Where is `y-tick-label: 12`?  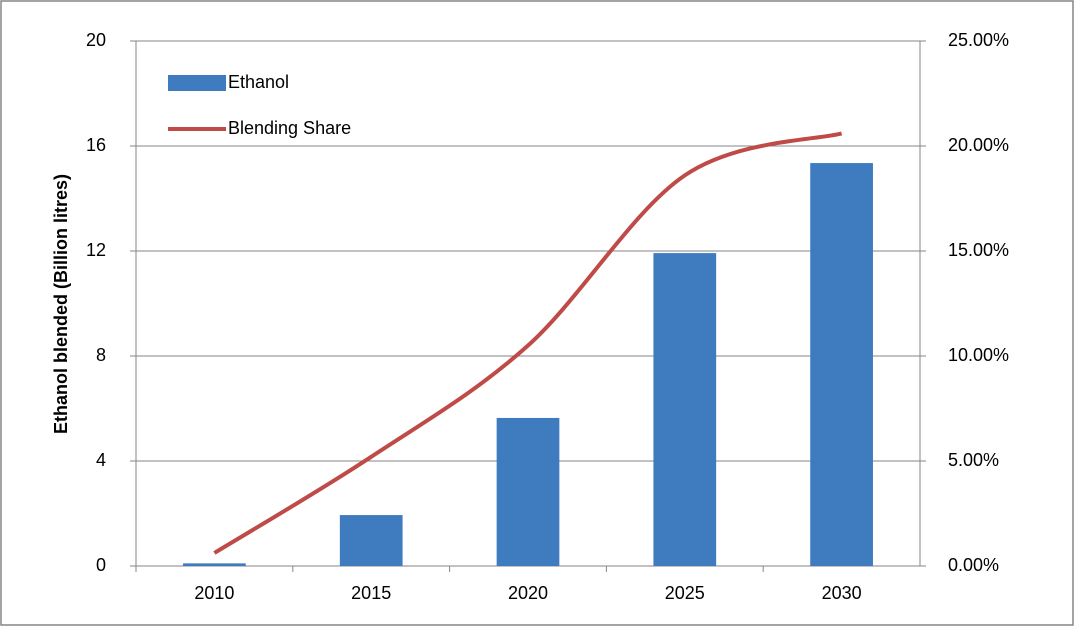 y-tick-label: 12 is located at coordinates (96, 250).